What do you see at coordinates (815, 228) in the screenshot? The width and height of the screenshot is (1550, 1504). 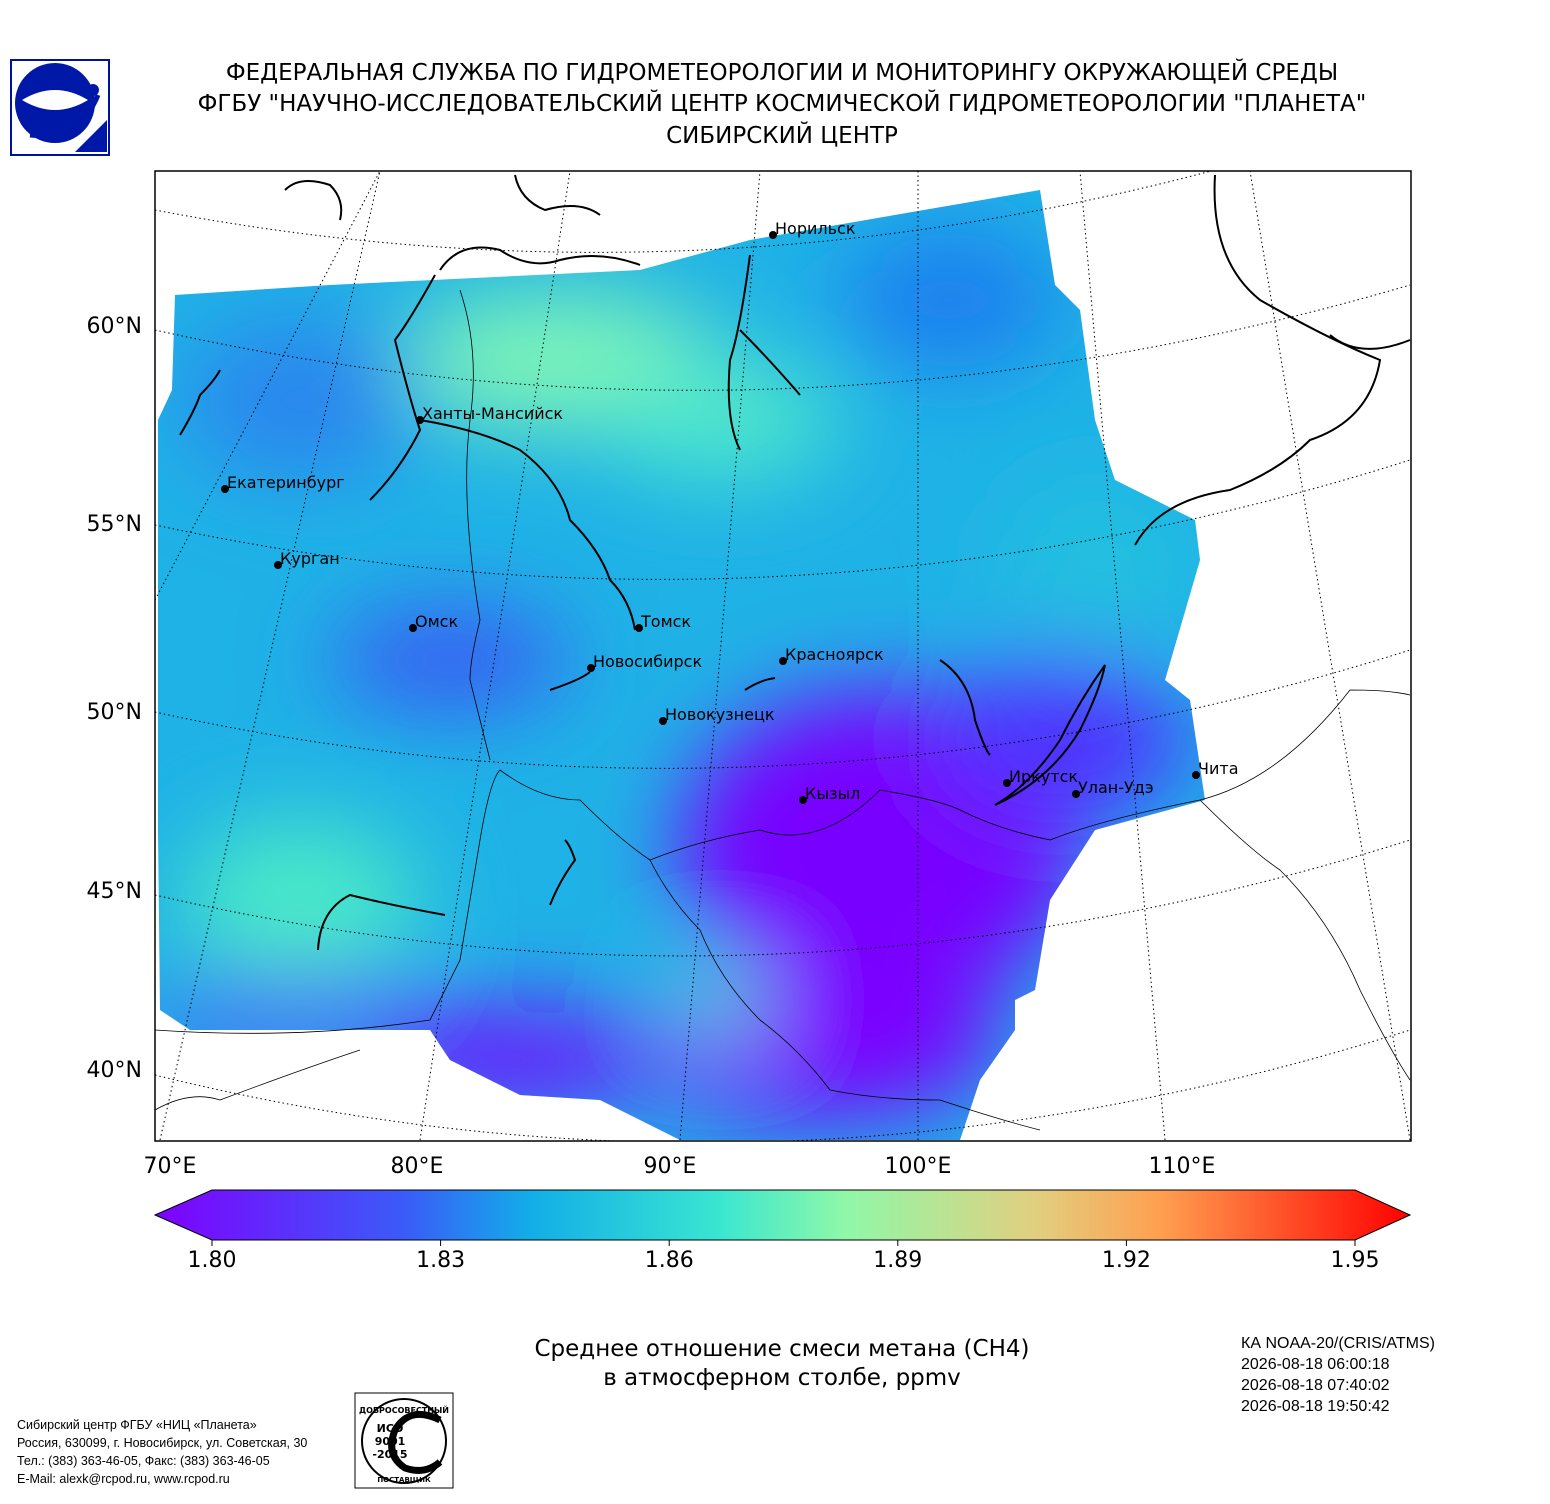 I see `city-label: Норильск` at bounding box center [815, 228].